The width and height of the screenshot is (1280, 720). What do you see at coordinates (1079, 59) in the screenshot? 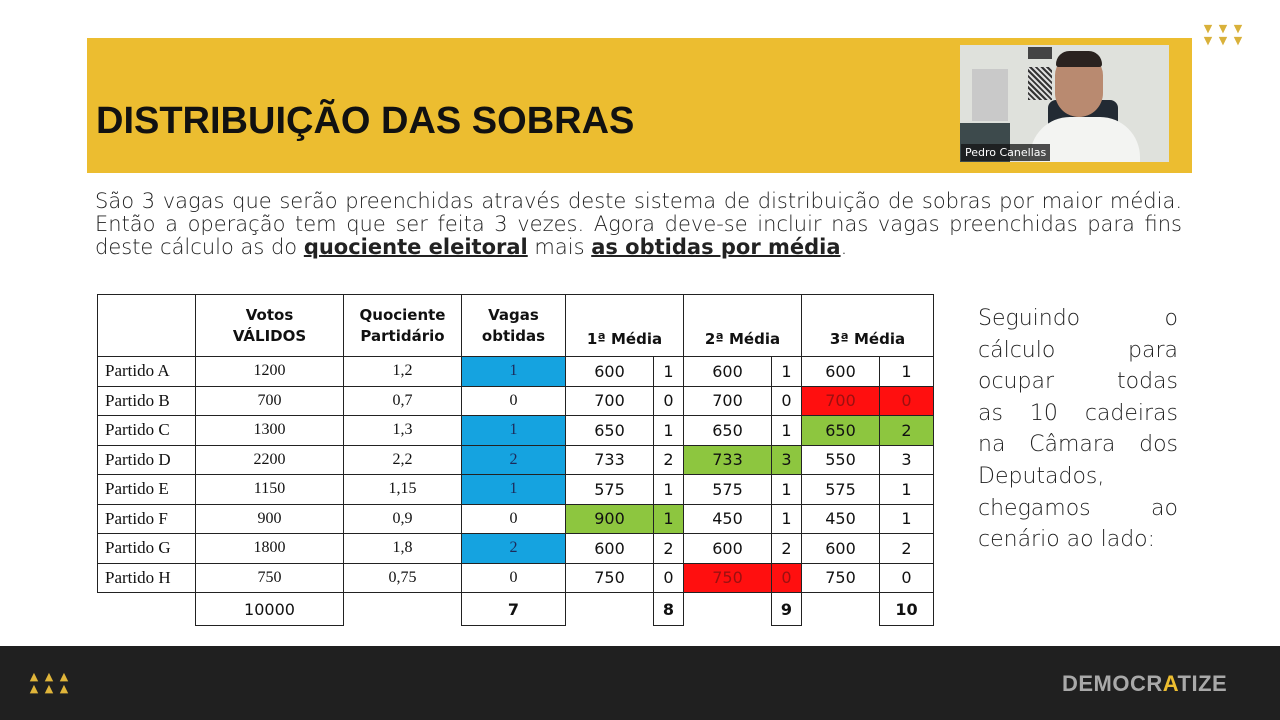
I see `speaker-hair` at bounding box center [1079, 59].